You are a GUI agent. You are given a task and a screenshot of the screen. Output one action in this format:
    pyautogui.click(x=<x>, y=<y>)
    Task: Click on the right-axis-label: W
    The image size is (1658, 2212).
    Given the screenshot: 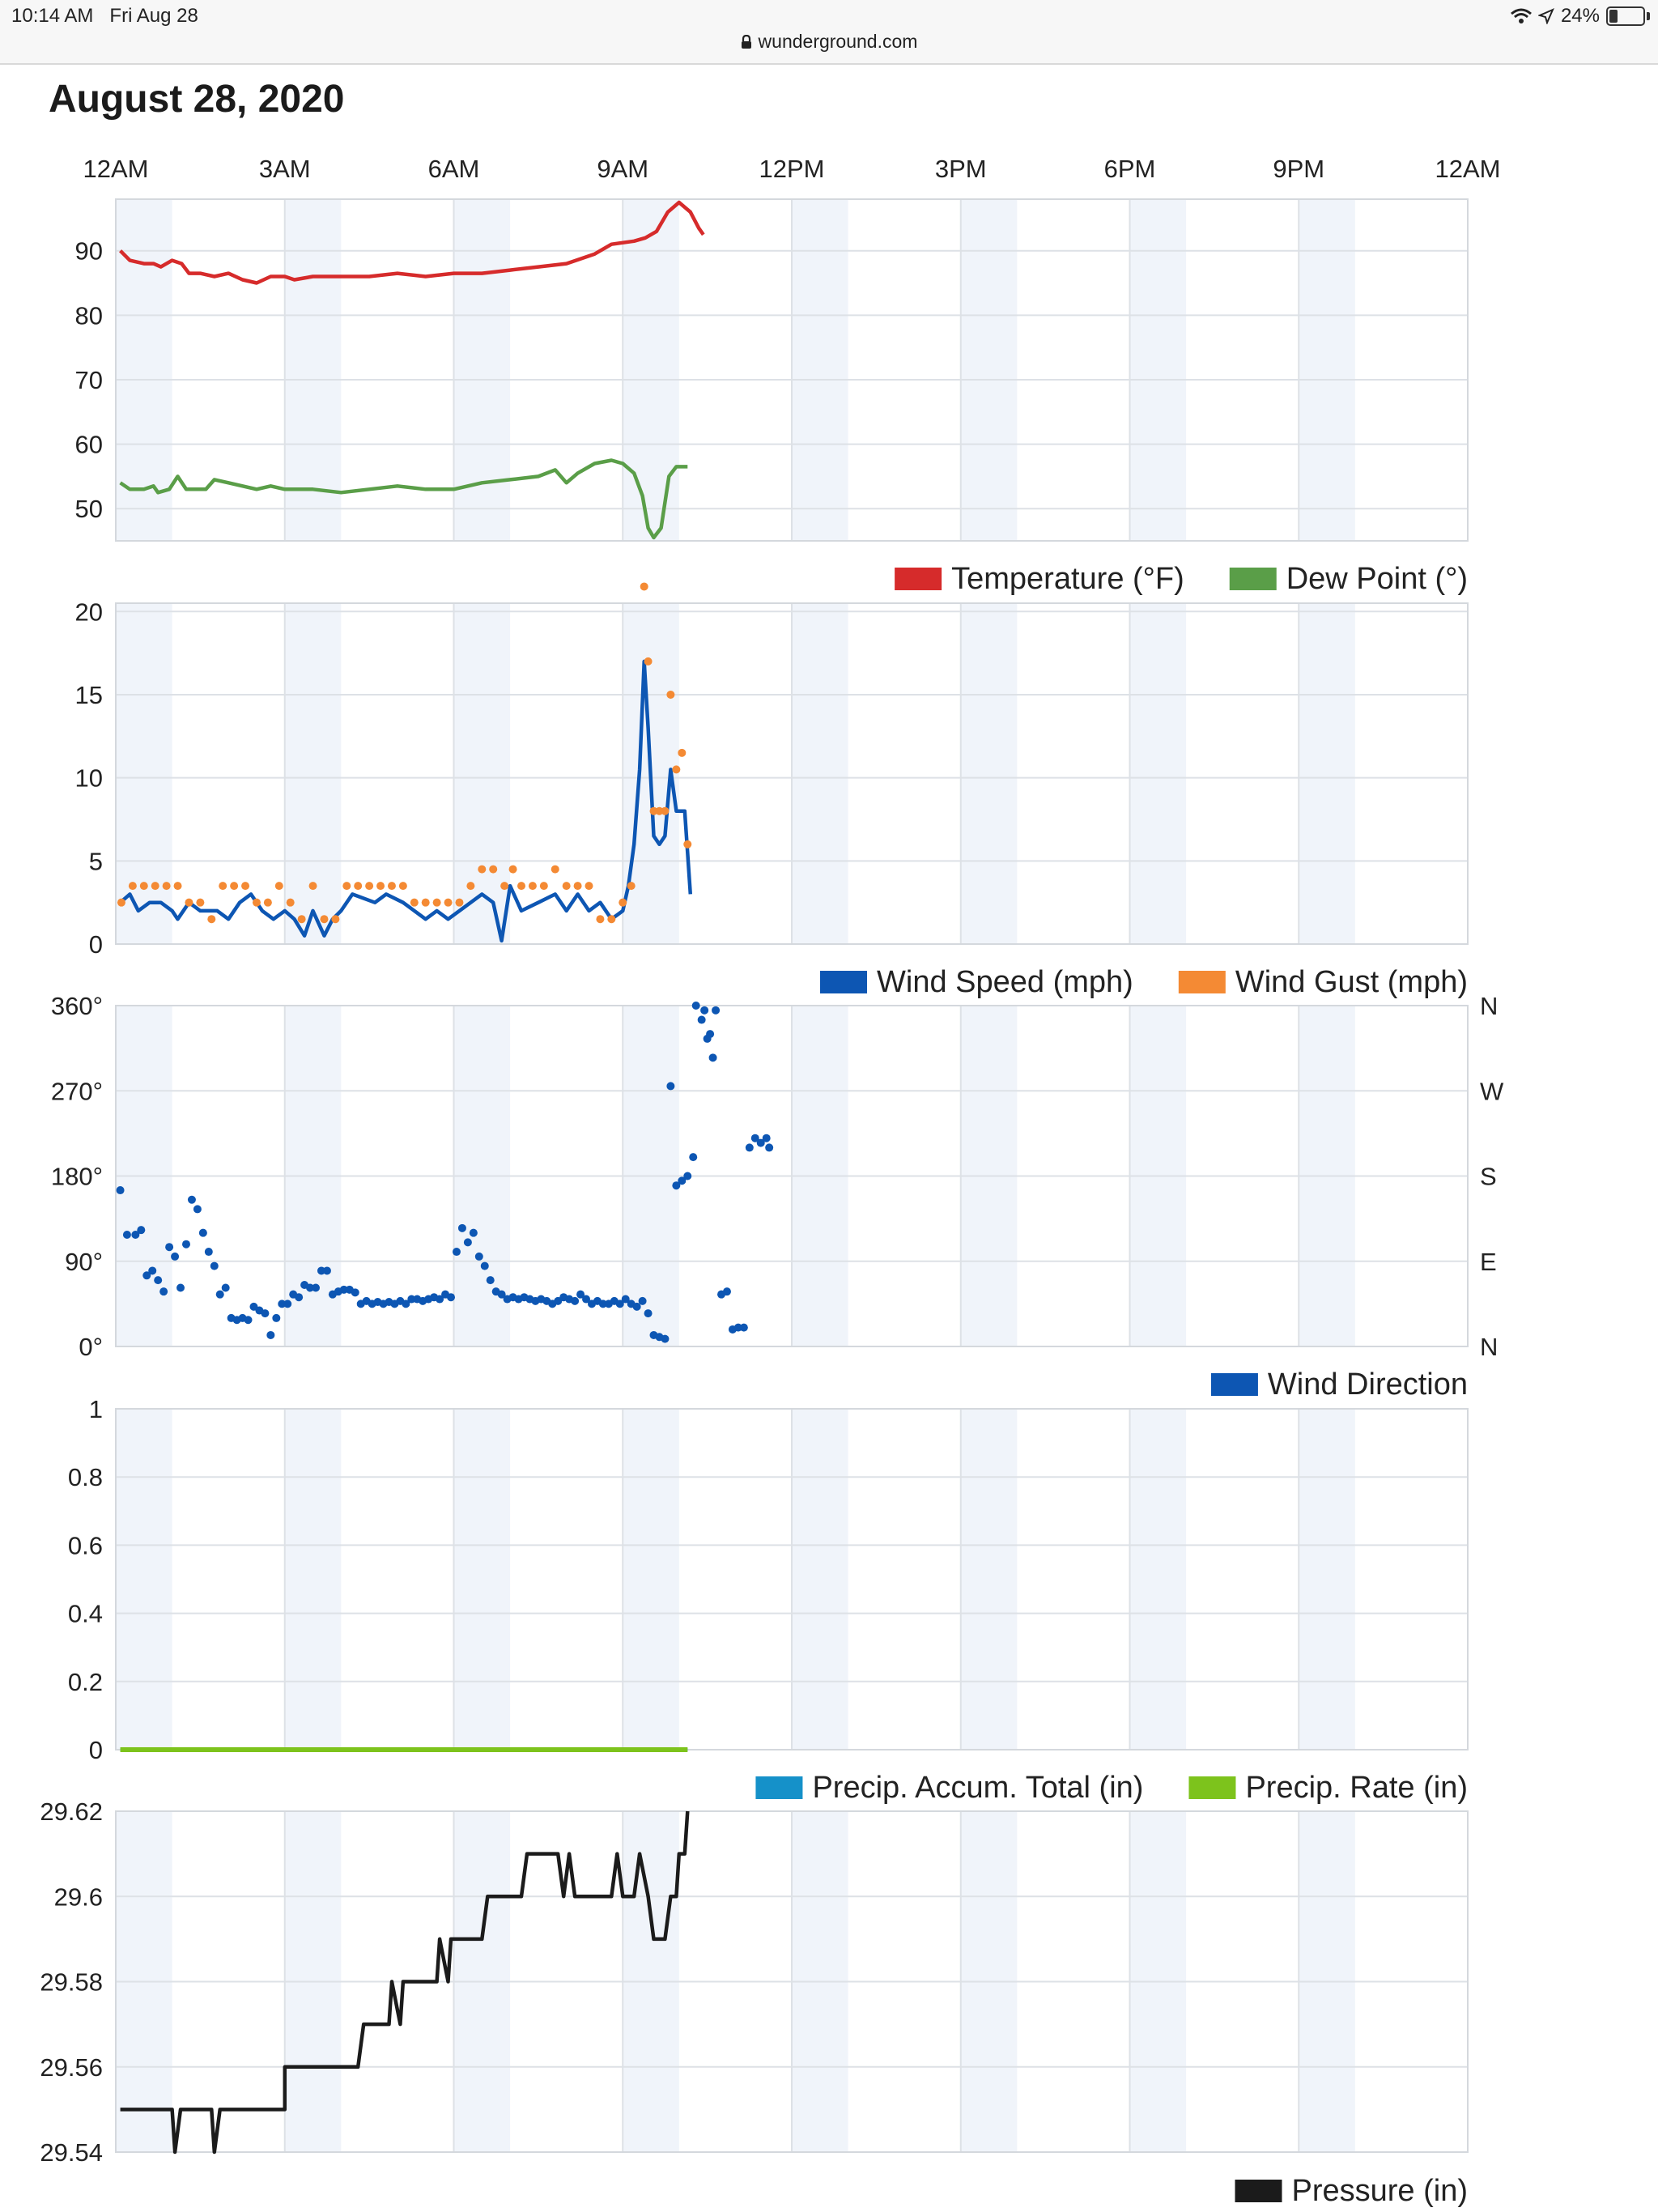 What is the action you would take?
    pyautogui.click(x=1492, y=1091)
    